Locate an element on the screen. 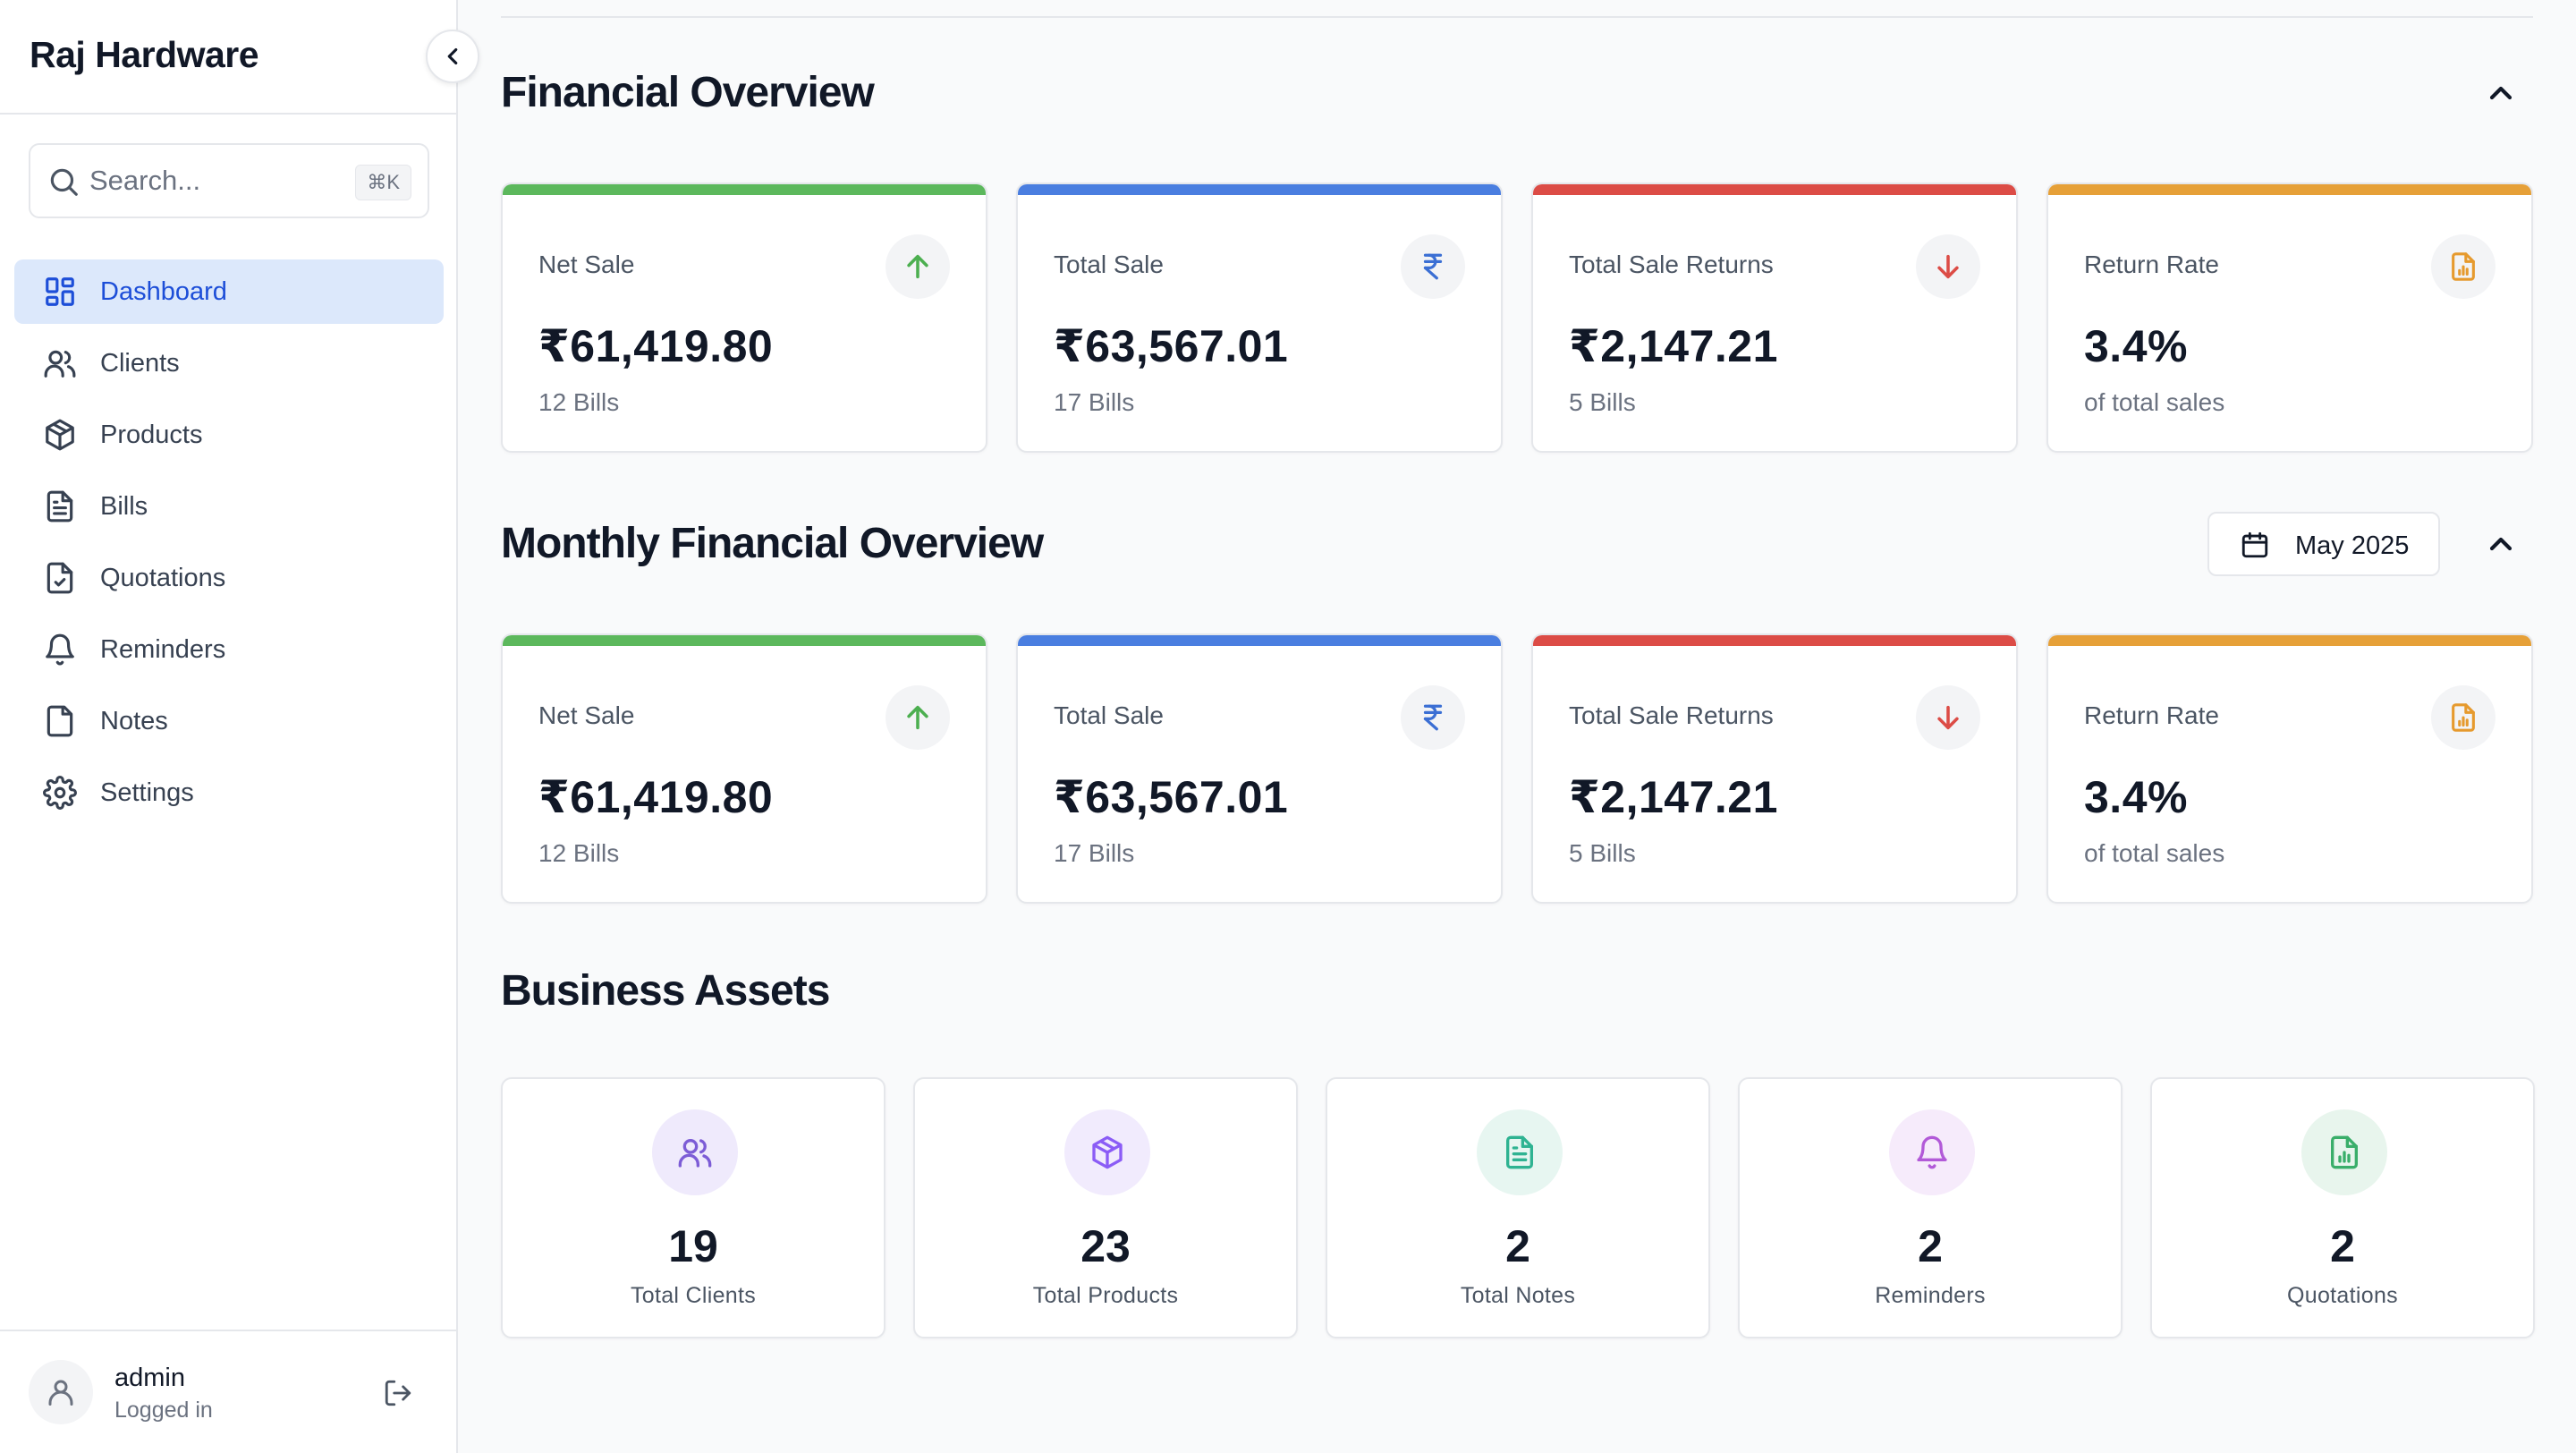  reminders-card: 2 Reminders is located at coordinates (1930, 1207).